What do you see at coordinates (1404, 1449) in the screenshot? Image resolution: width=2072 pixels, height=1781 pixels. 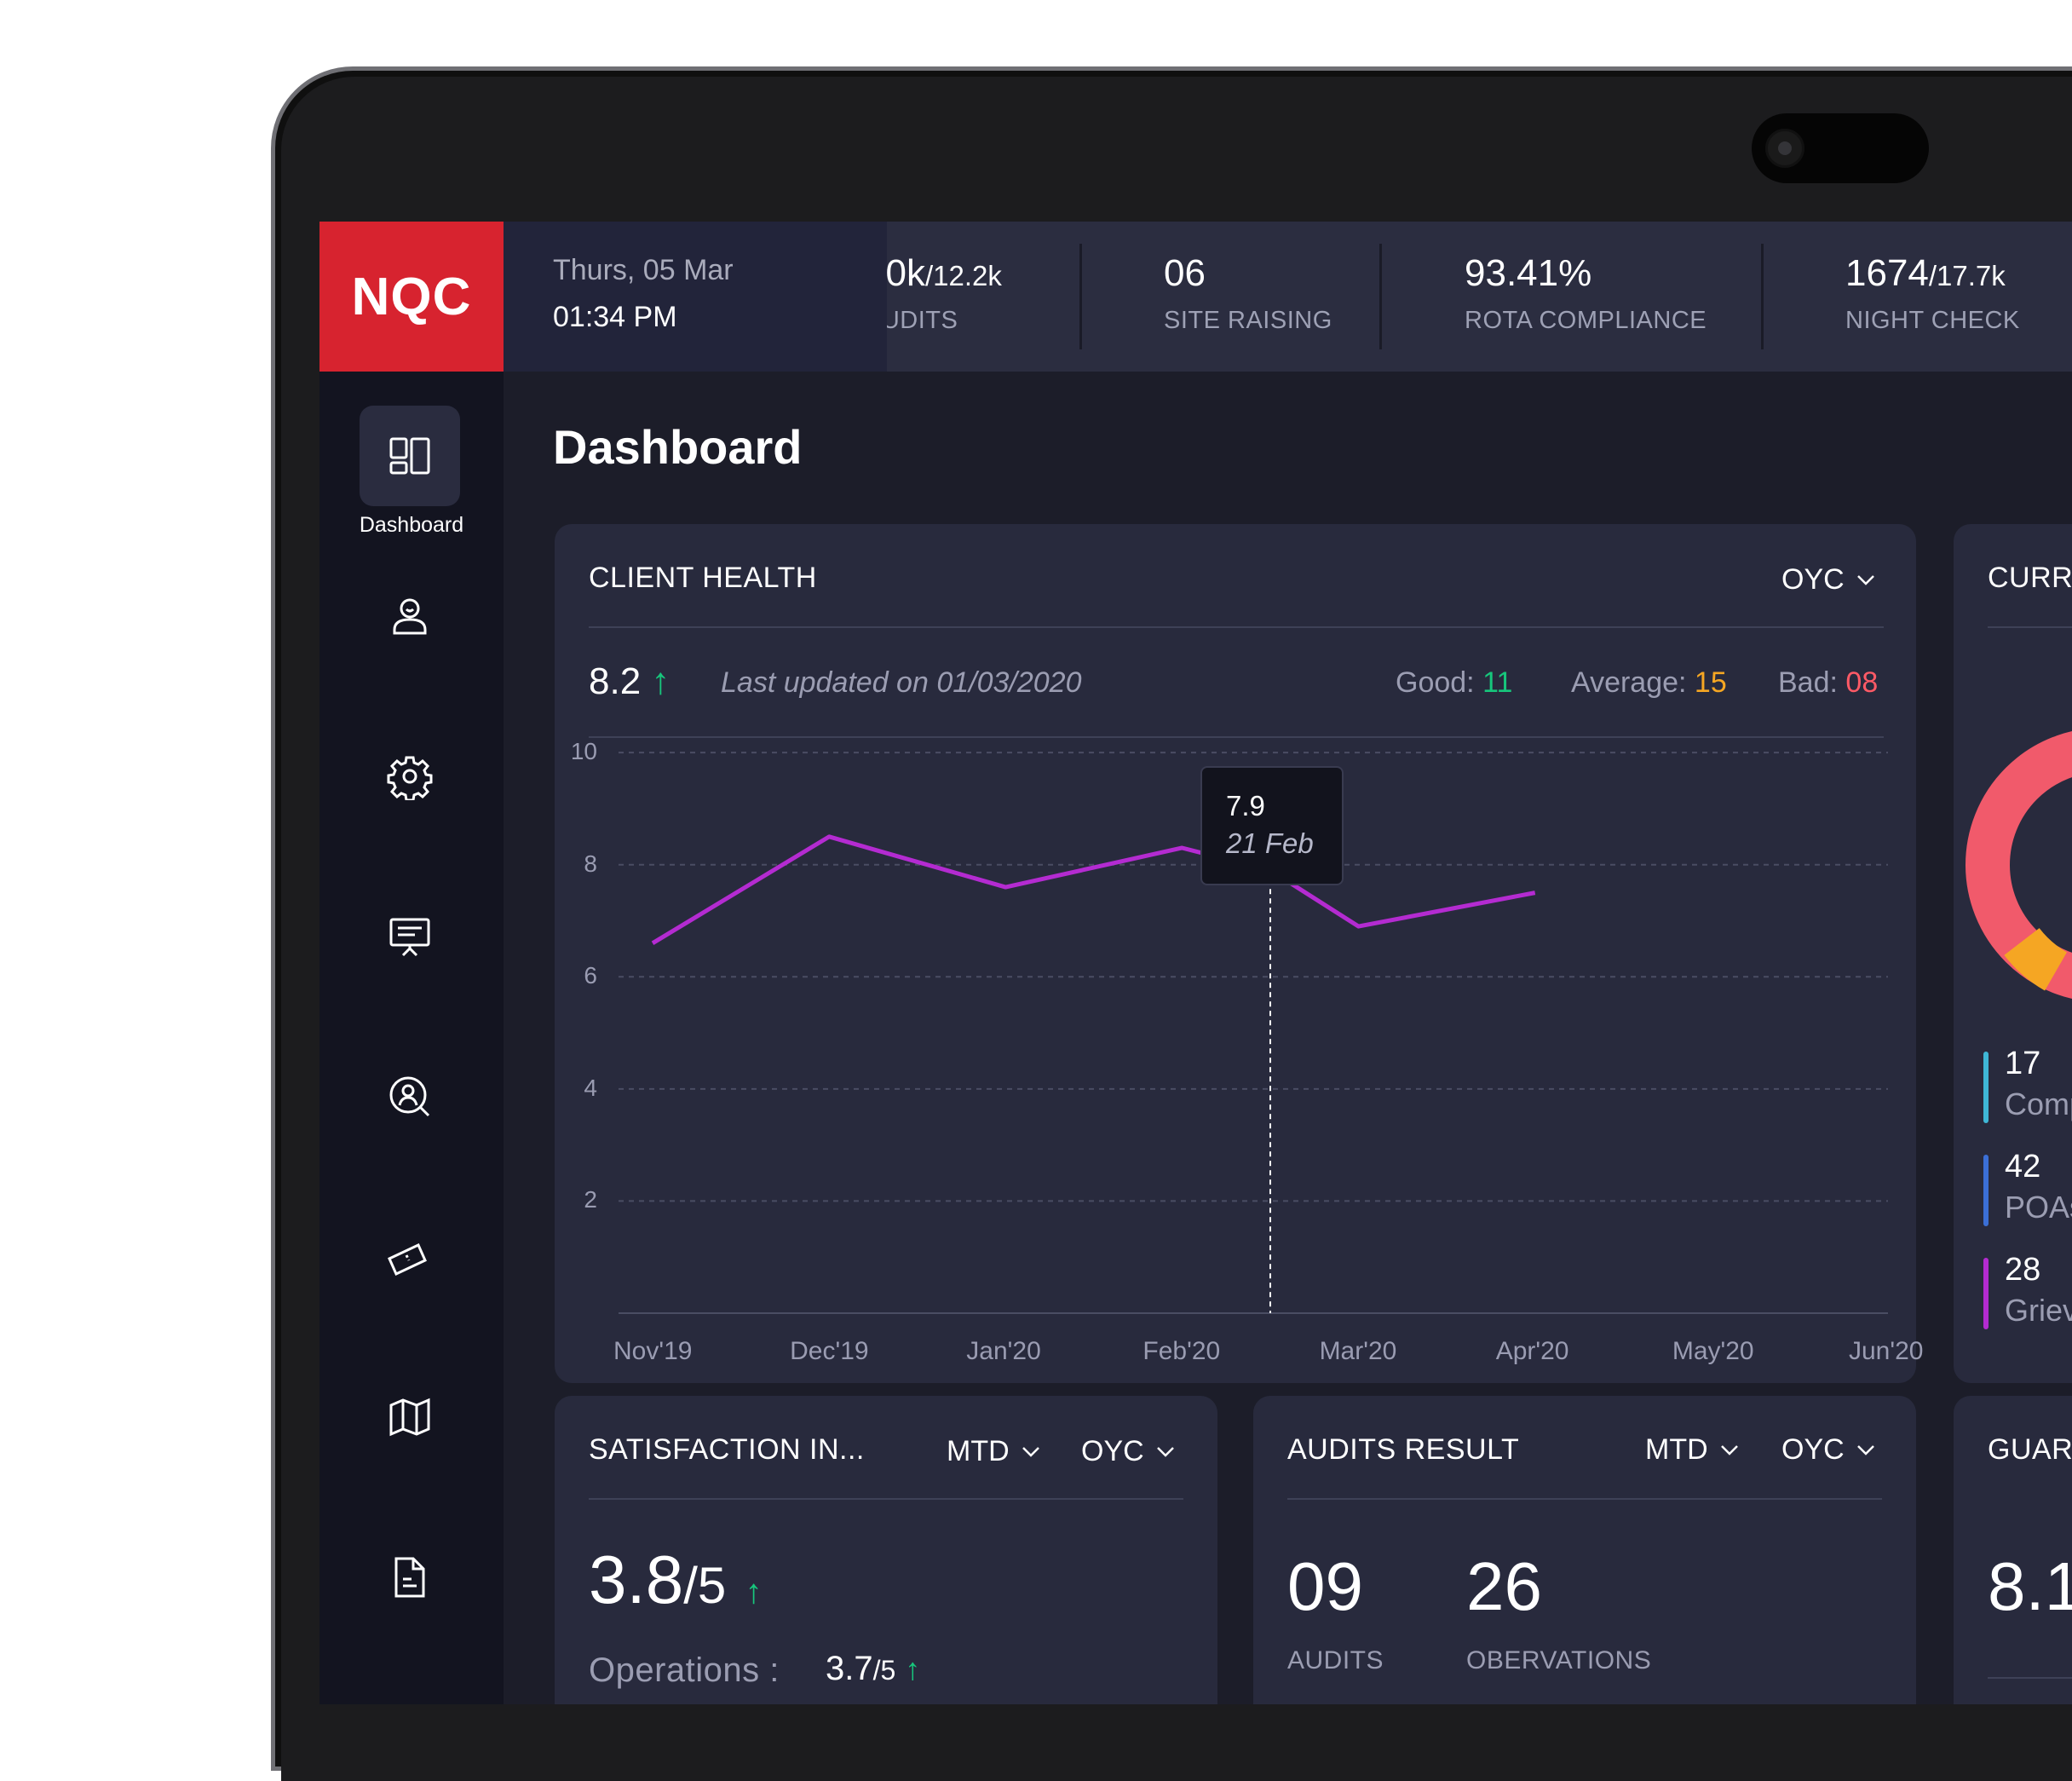 I see `card-title: AUDITS RESULT` at bounding box center [1404, 1449].